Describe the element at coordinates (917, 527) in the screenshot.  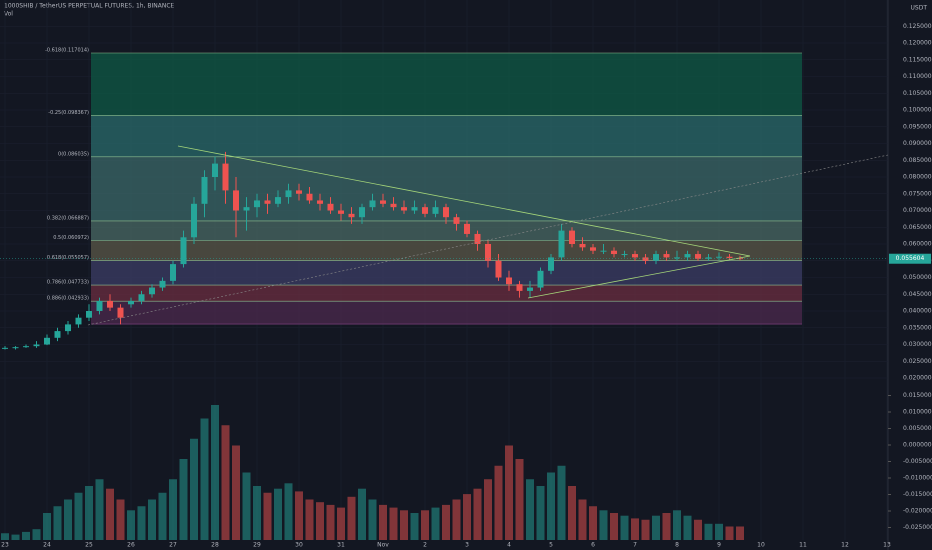
I see `y2-tick-label: -0.025000` at that location.